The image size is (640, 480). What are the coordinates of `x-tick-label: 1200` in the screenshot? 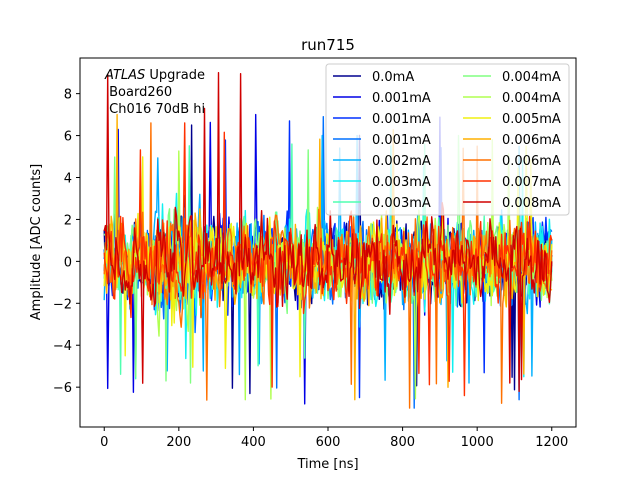 It's located at (551, 442).